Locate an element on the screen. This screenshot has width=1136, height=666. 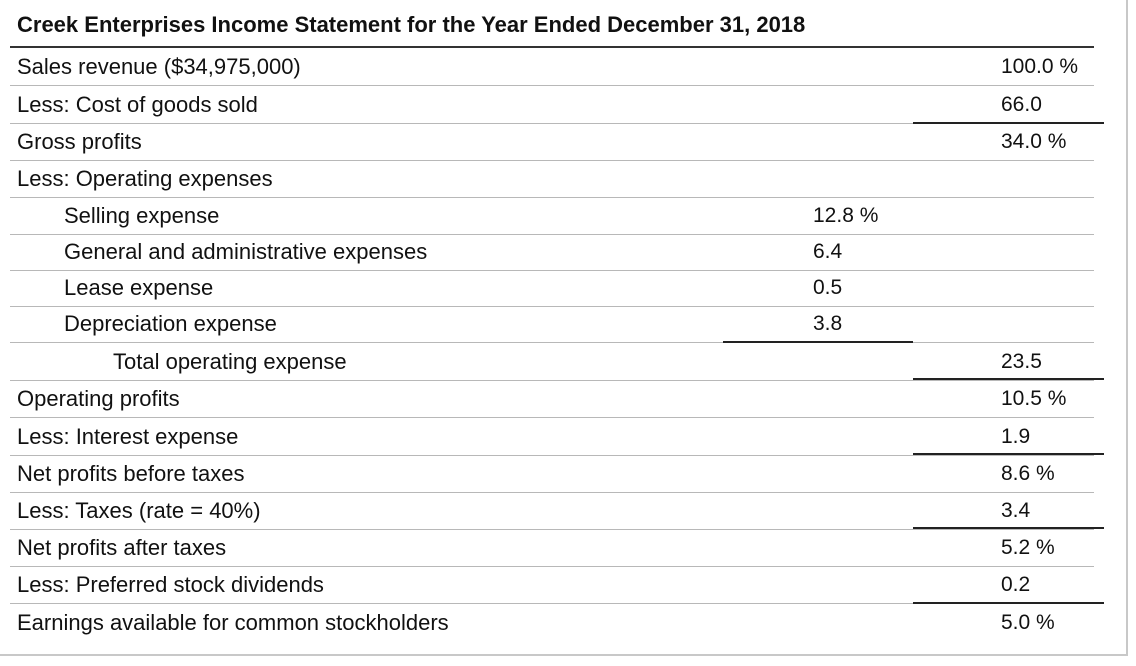
row-depreciation-expense: Depreciation expense 3.8 is located at coordinates (552, 324).